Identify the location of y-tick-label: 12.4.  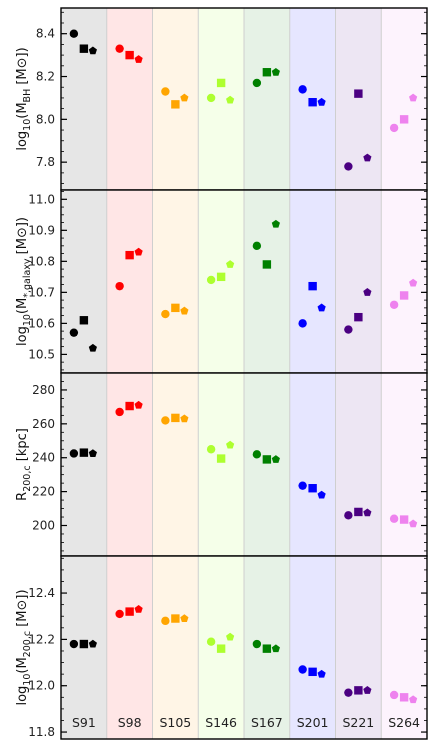
(41, 593).